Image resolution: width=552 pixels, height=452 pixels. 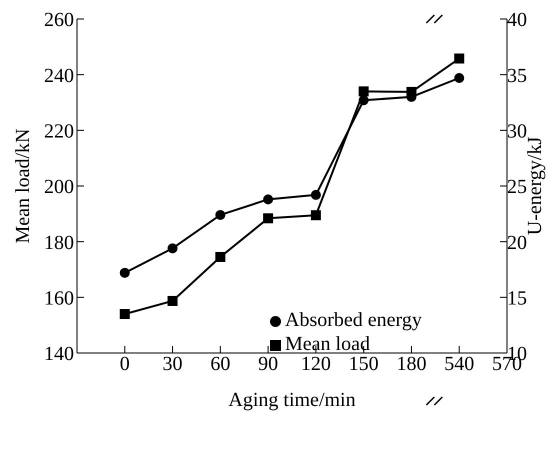 I want to click on y2-tick-label: 25, so click(x=517, y=187).